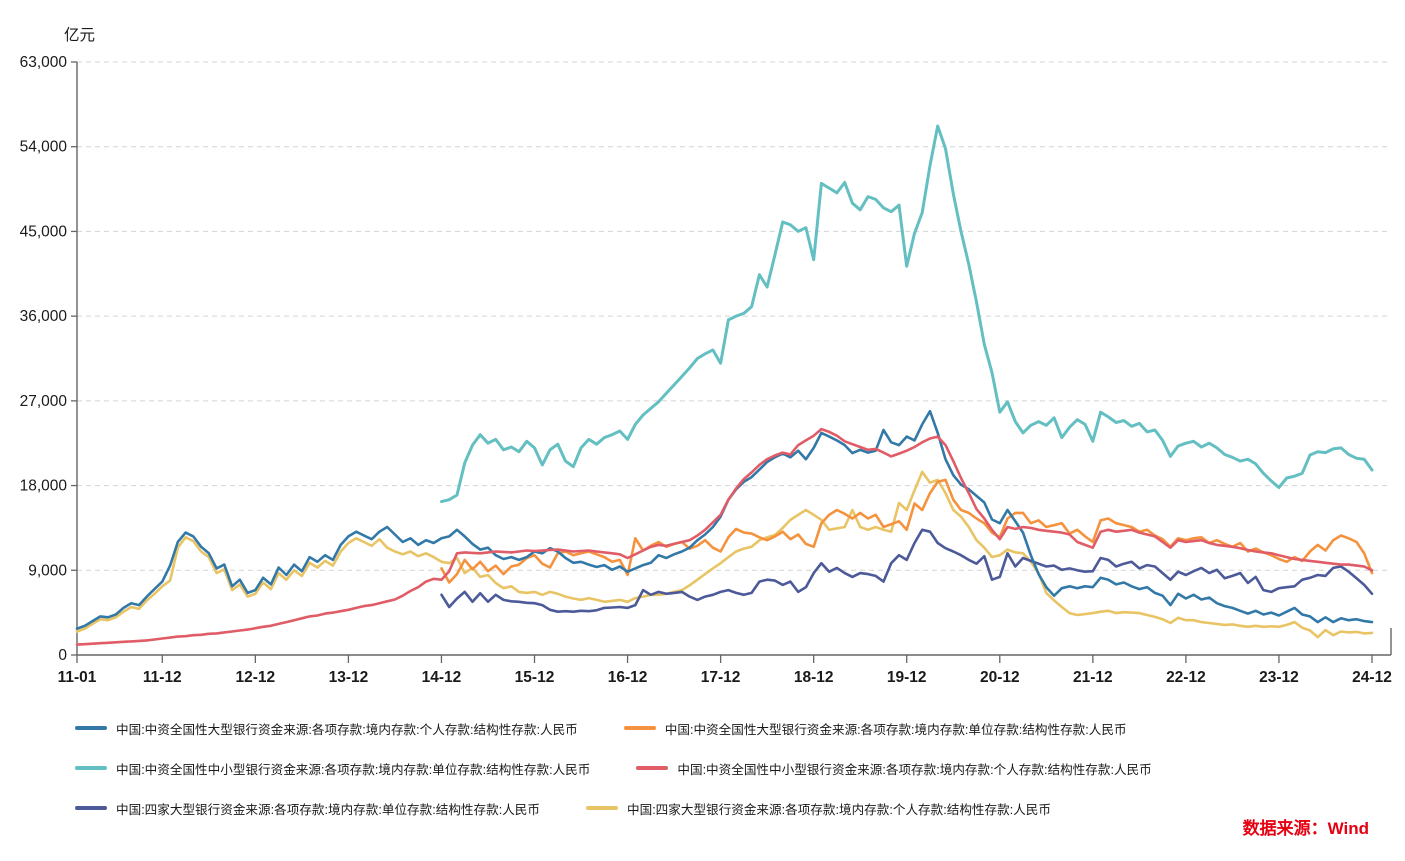  I want to click on x-tick-label: 21-12, so click(1093, 677).